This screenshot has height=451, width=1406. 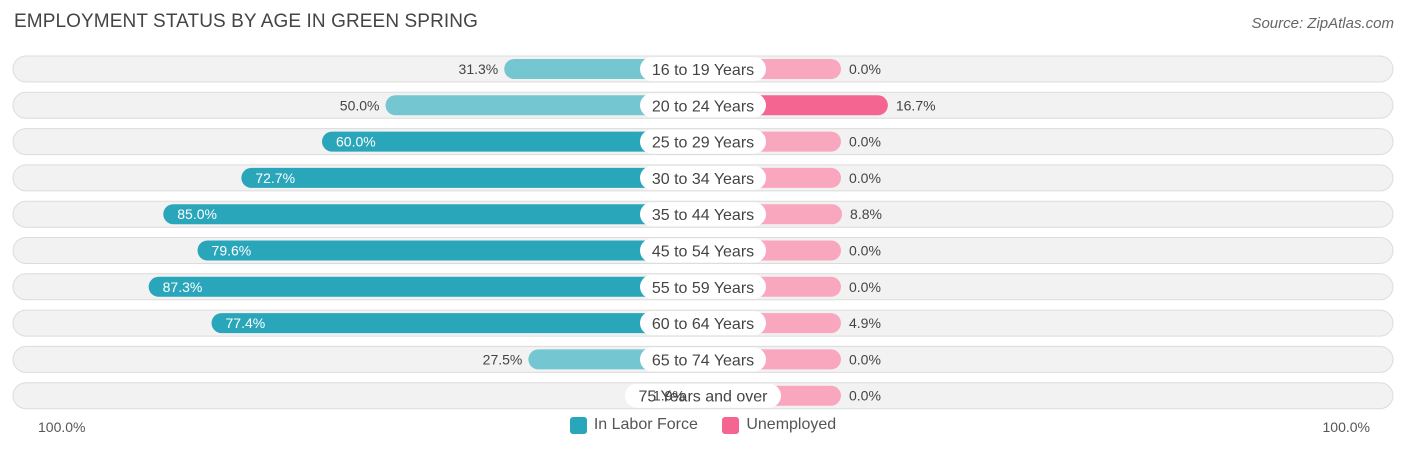 What do you see at coordinates (246, 21) in the screenshot?
I see `chart-title: EMPLOYMENT STATUS BY AGE IN GREEN SPRING` at bounding box center [246, 21].